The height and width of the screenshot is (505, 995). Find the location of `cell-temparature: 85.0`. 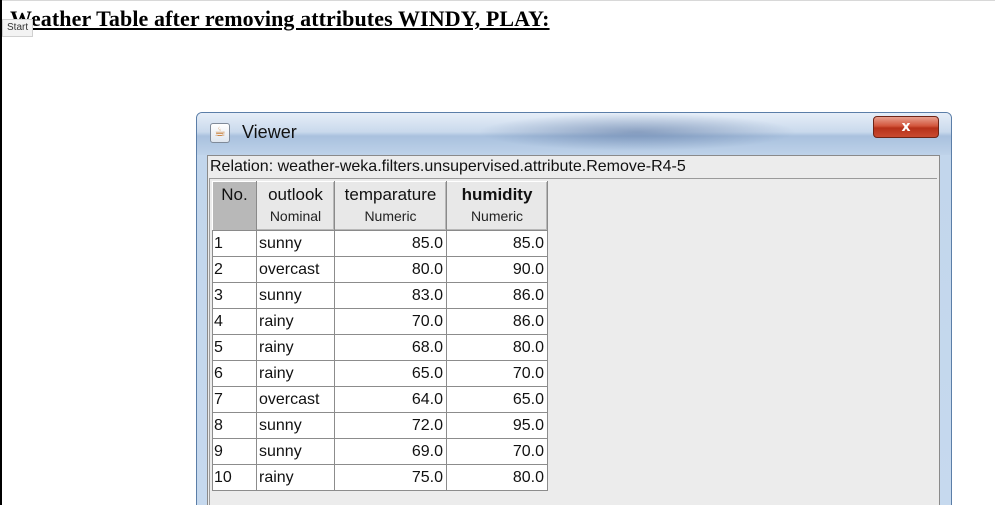

cell-temparature: 85.0 is located at coordinates (390, 243).